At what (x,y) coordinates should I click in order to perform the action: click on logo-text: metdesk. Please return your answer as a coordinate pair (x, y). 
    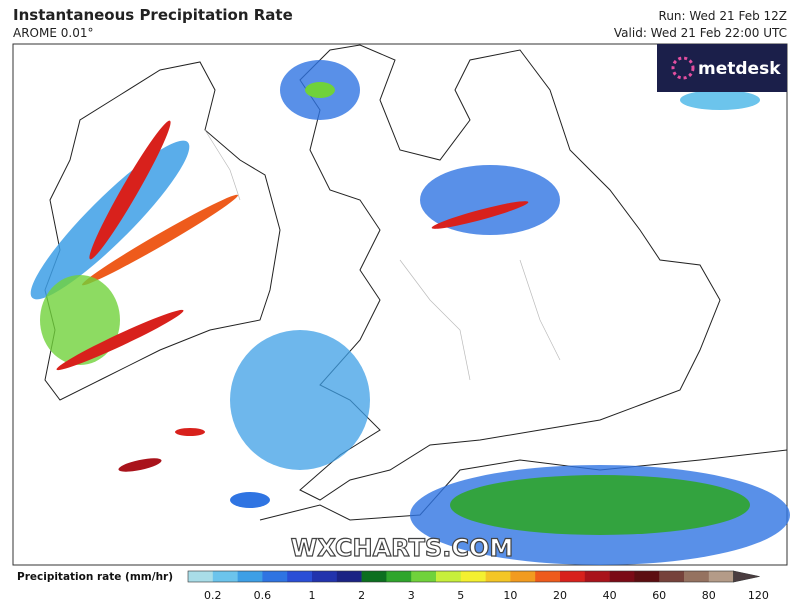
    Looking at the image, I should click on (739, 69).